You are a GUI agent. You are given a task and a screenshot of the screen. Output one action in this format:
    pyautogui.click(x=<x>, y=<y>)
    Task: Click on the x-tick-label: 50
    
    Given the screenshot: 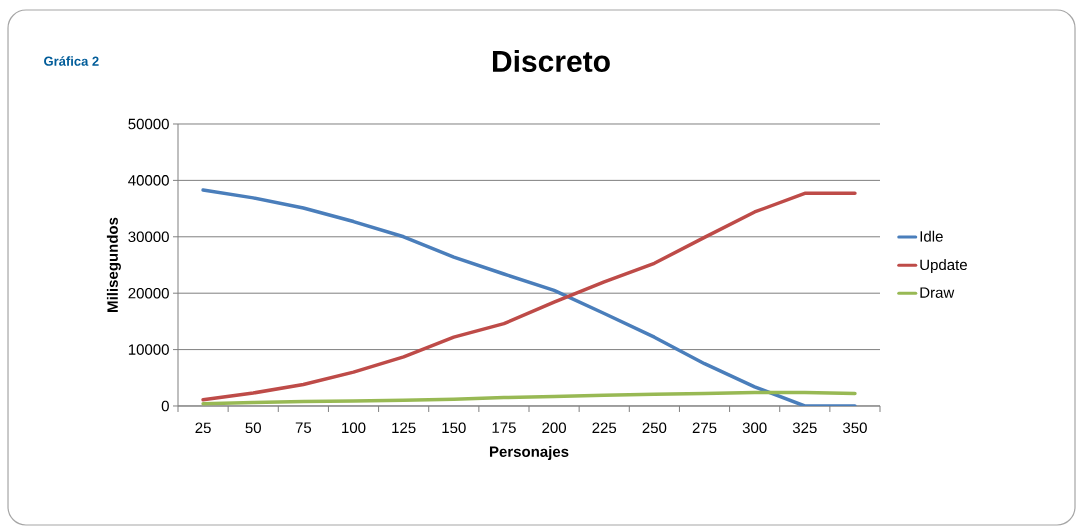 What is the action you would take?
    pyautogui.click(x=253, y=428)
    